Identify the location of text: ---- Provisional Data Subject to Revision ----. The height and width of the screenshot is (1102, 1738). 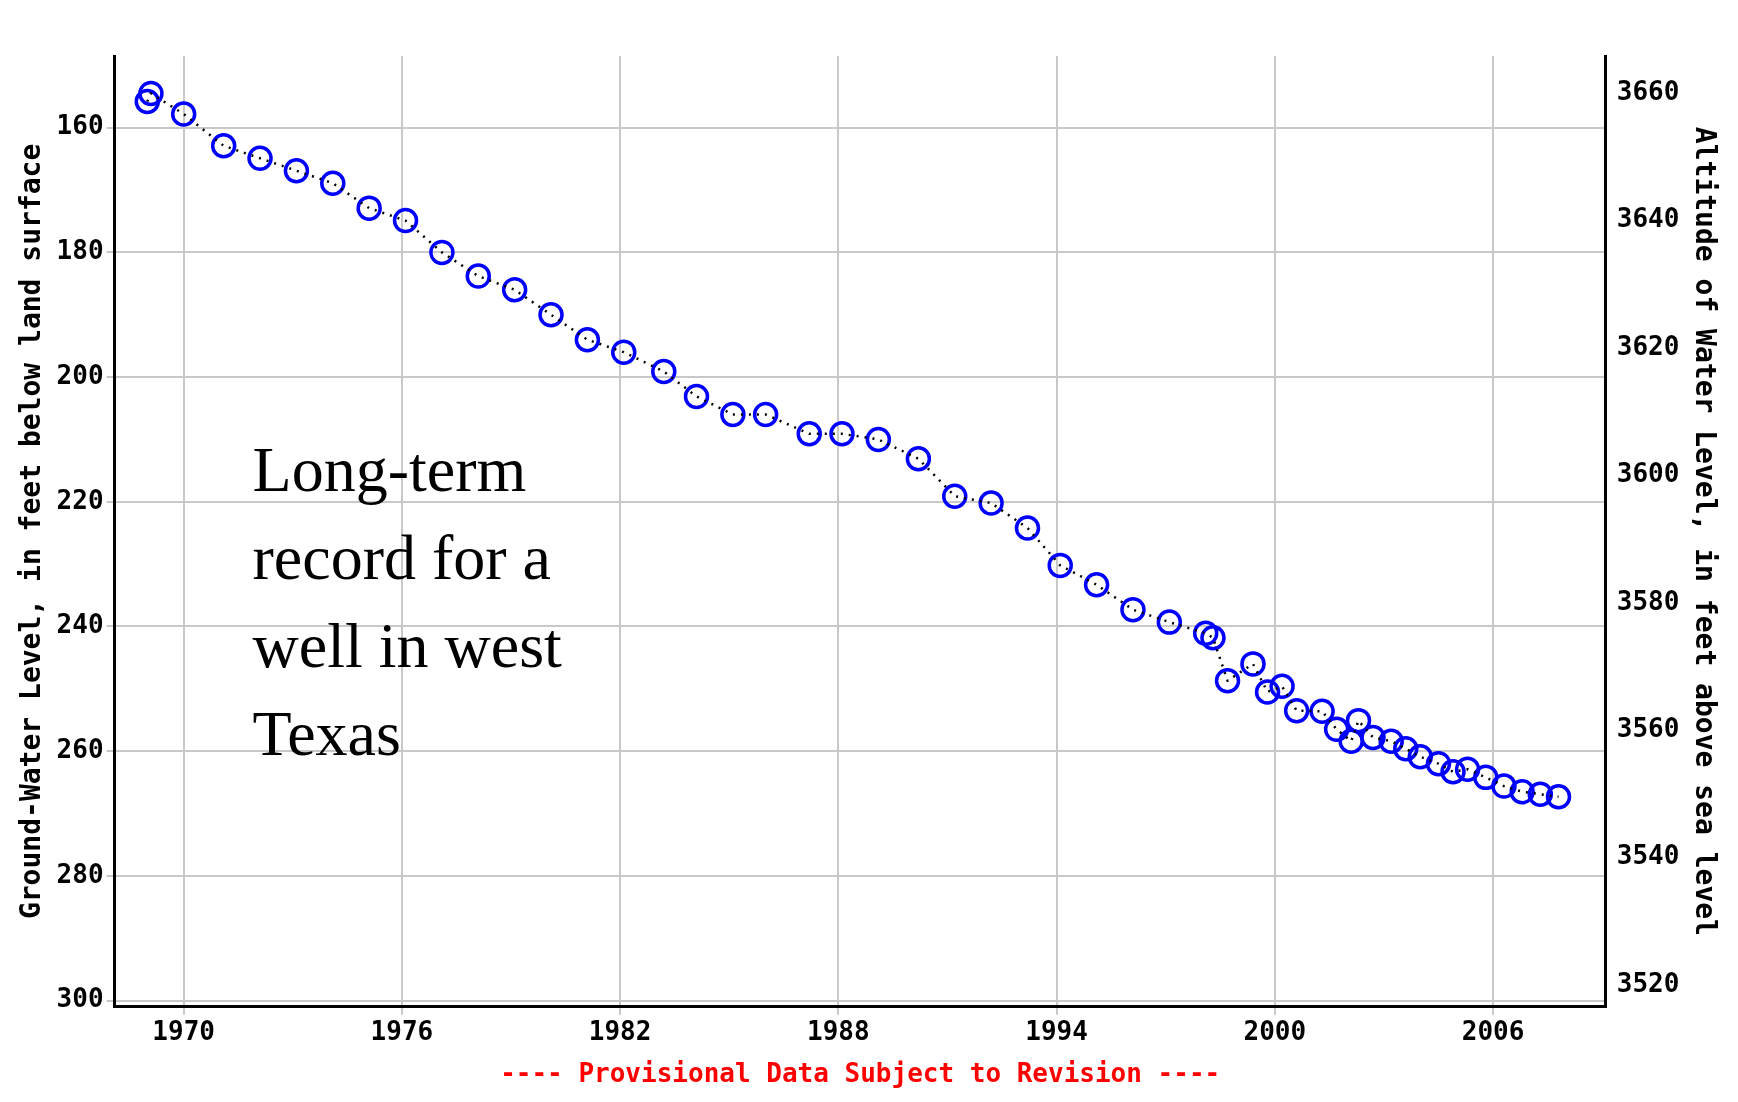
(860, 1072).